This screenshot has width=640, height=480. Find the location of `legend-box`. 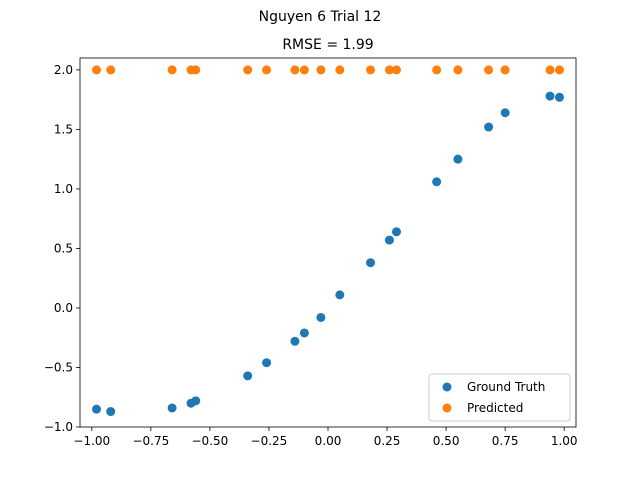

legend-box is located at coordinates (499, 397).